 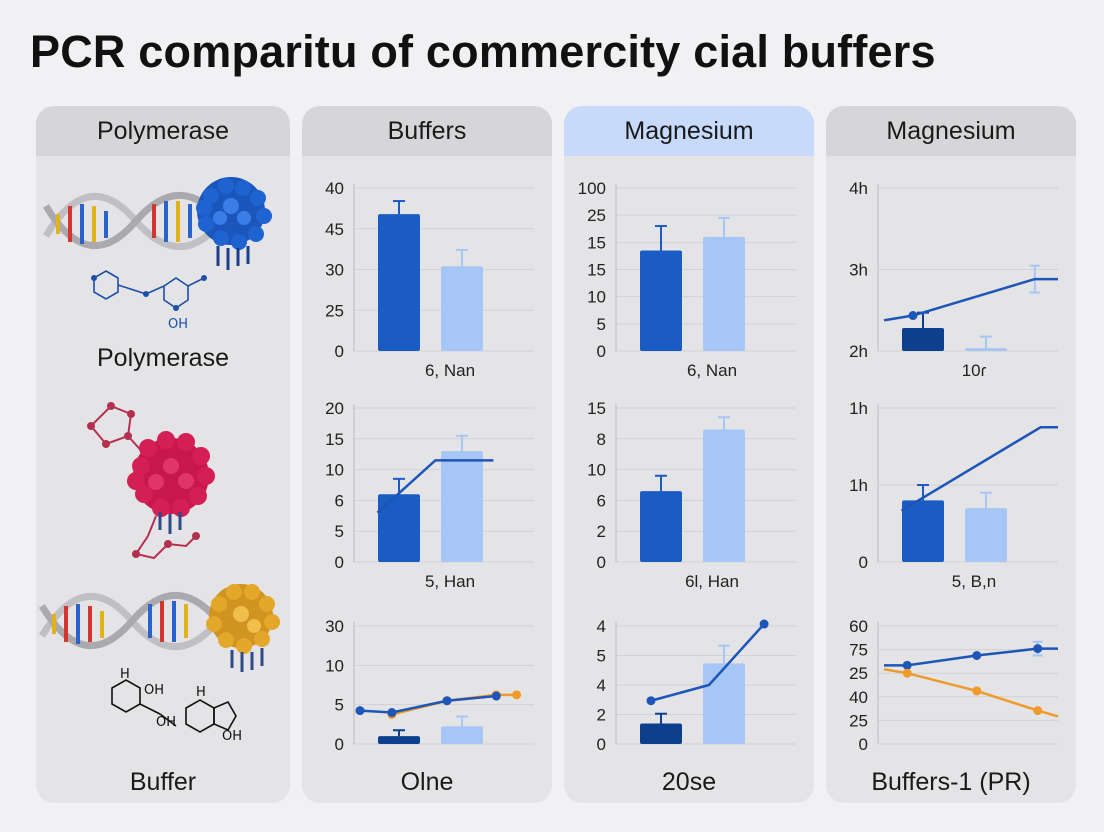 I want to click on x-axis-label: 5, B,n, so click(x=974, y=581).